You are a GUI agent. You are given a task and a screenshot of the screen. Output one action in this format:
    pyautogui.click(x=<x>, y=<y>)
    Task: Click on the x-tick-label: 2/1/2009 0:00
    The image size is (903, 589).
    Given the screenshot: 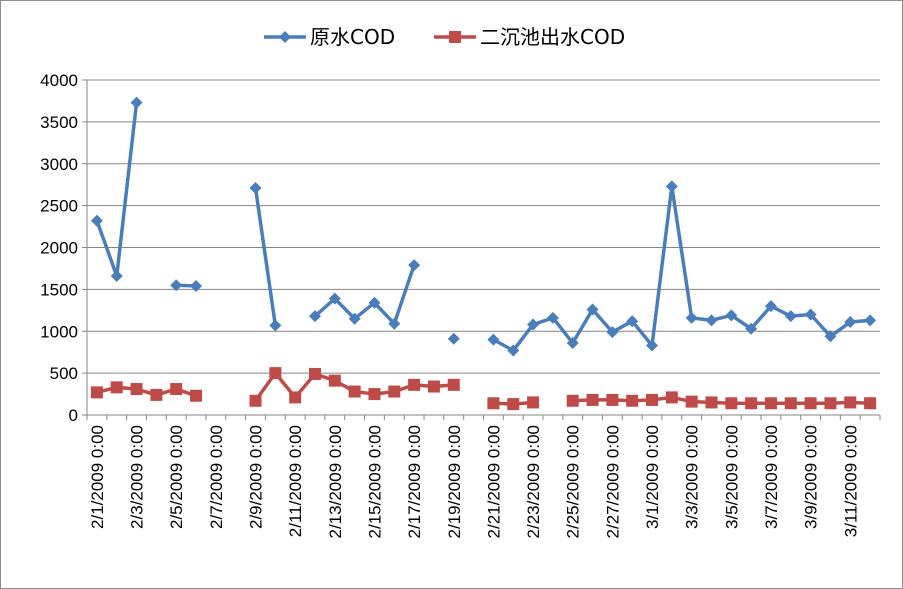 What is the action you would take?
    pyautogui.click(x=97, y=477)
    